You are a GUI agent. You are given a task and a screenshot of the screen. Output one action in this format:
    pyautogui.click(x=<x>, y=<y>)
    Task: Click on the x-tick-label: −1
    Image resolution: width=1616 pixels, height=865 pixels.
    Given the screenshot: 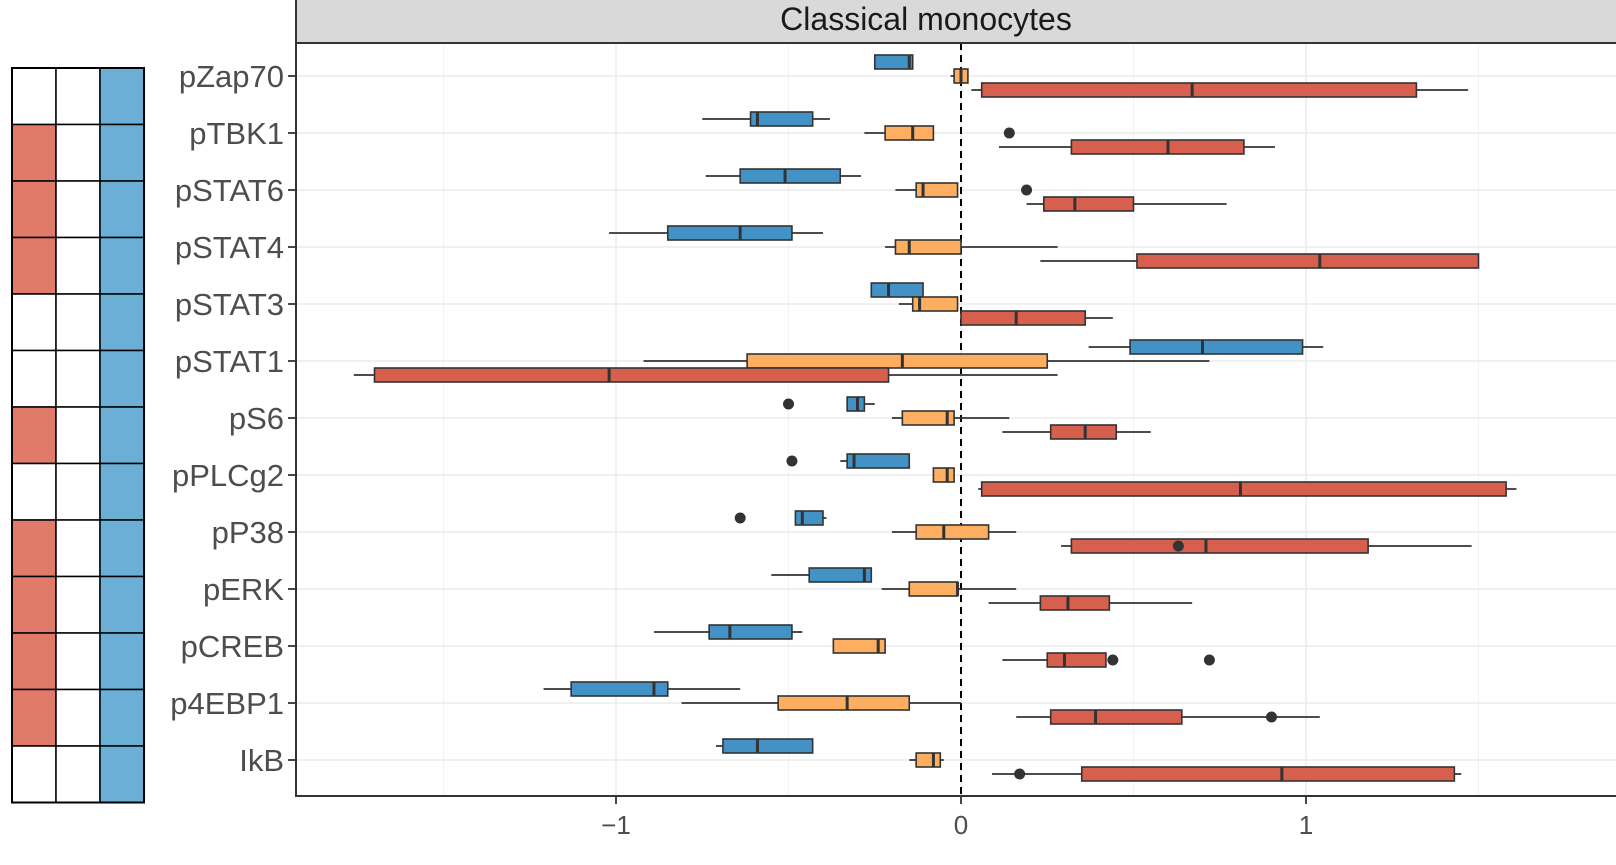 What is the action you would take?
    pyautogui.click(x=616, y=825)
    